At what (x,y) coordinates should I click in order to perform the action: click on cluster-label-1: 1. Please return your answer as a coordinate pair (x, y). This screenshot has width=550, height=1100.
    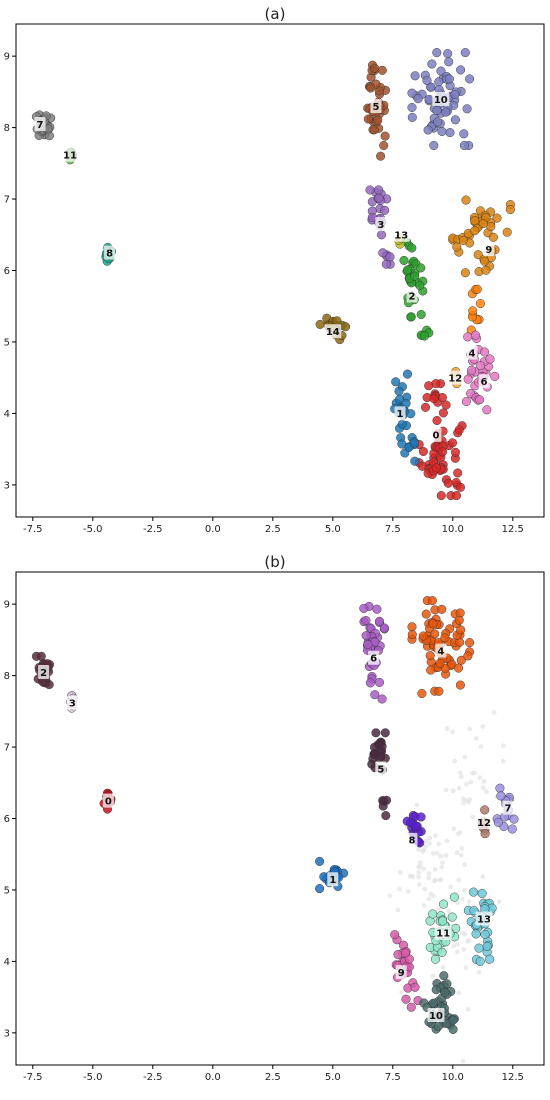
    Looking at the image, I should click on (333, 879).